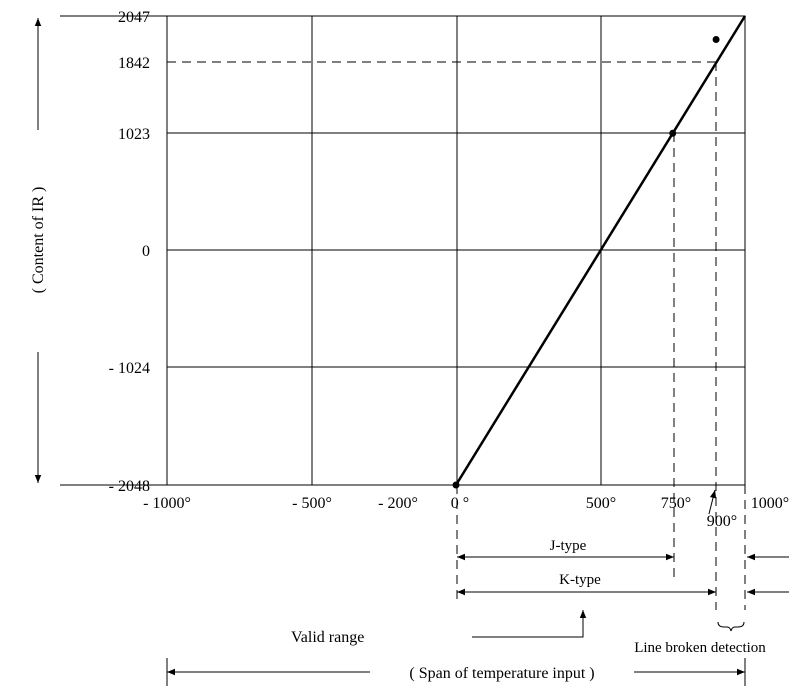 This screenshot has height=700, width=795. I want to click on line-broken-label: Line broken detection, so click(700, 648).